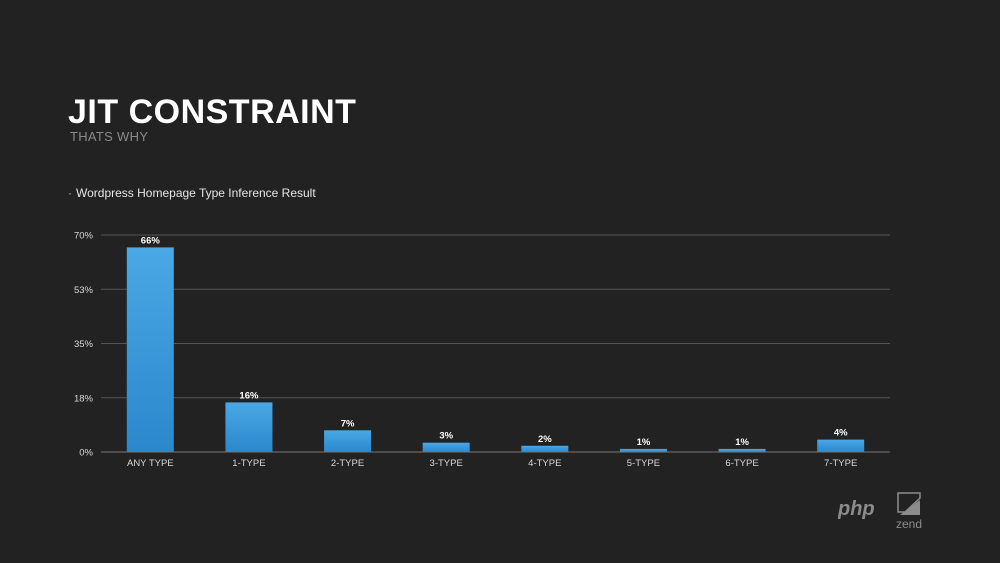  Describe the element at coordinates (84, 290) in the screenshot. I see `y-tick-label: 53%` at that location.